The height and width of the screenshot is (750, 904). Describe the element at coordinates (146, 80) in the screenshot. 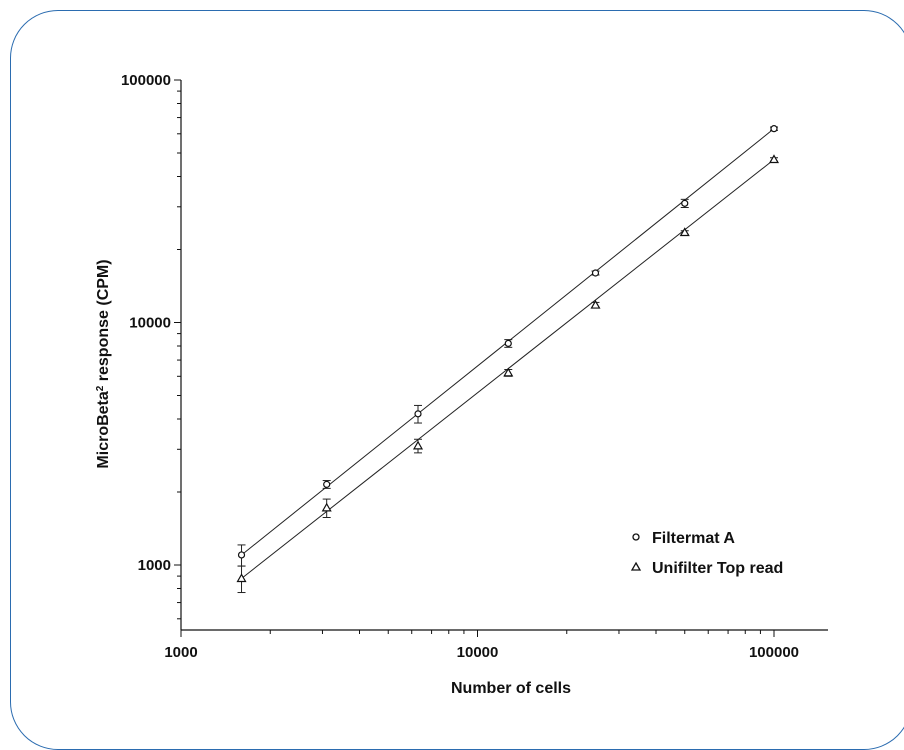

I see `y-tick-label: 100000` at that location.